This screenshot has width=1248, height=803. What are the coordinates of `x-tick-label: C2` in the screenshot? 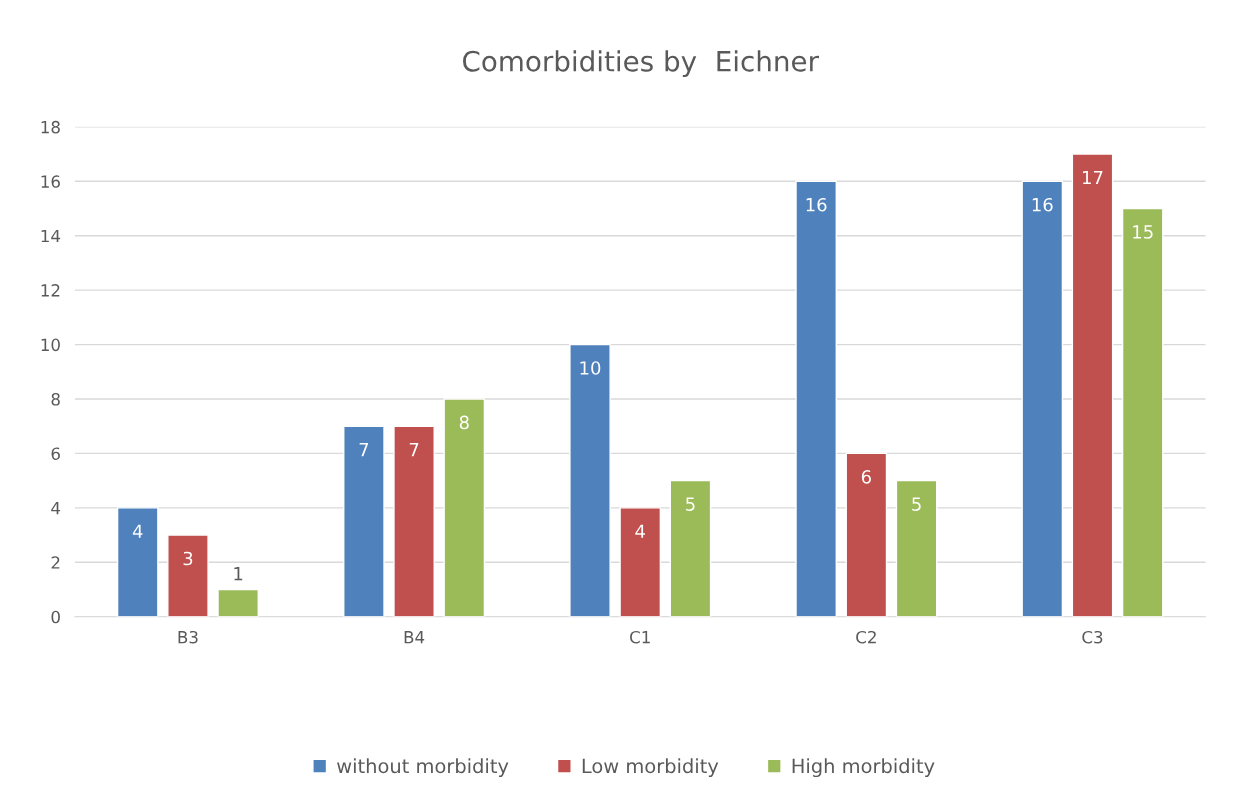 It's located at (866, 637).